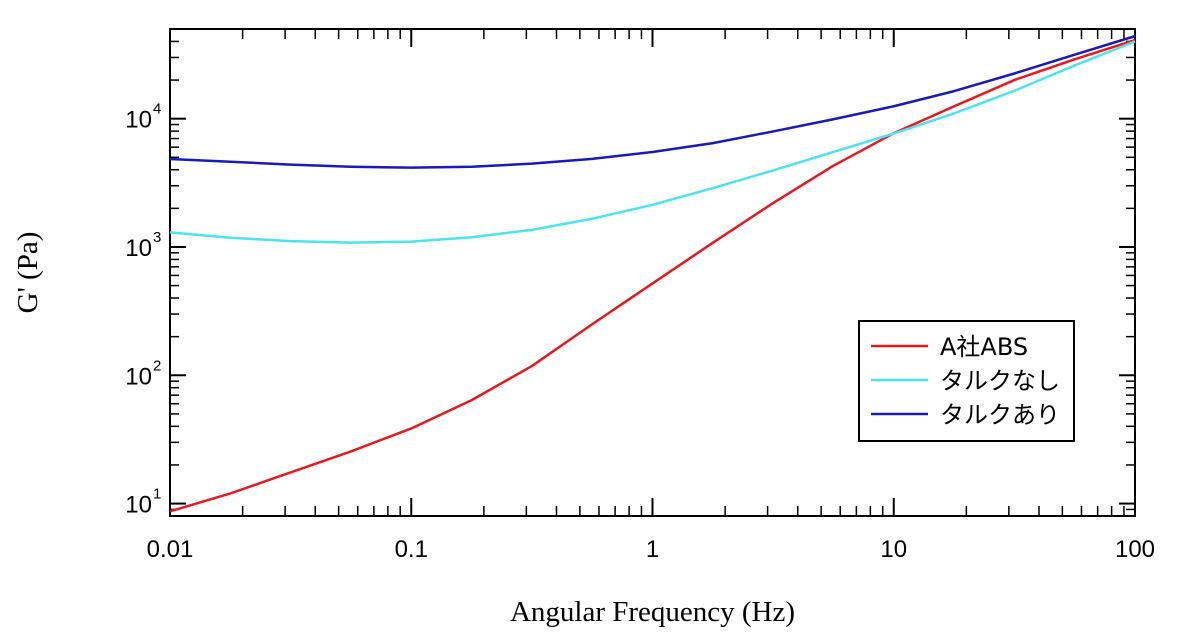 The image size is (1200, 636). I want to click on y-tick-exponent: 4, so click(157, 109).